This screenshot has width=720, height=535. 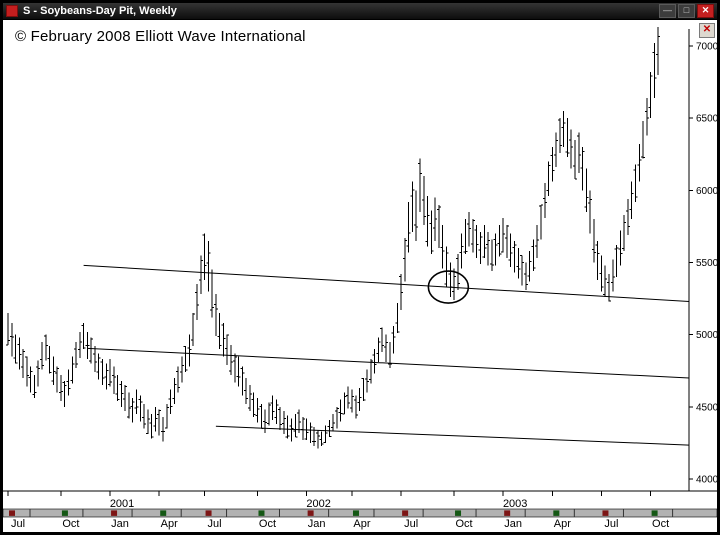 I want to click on svg-text: 4000, so click(x=706, y=479).